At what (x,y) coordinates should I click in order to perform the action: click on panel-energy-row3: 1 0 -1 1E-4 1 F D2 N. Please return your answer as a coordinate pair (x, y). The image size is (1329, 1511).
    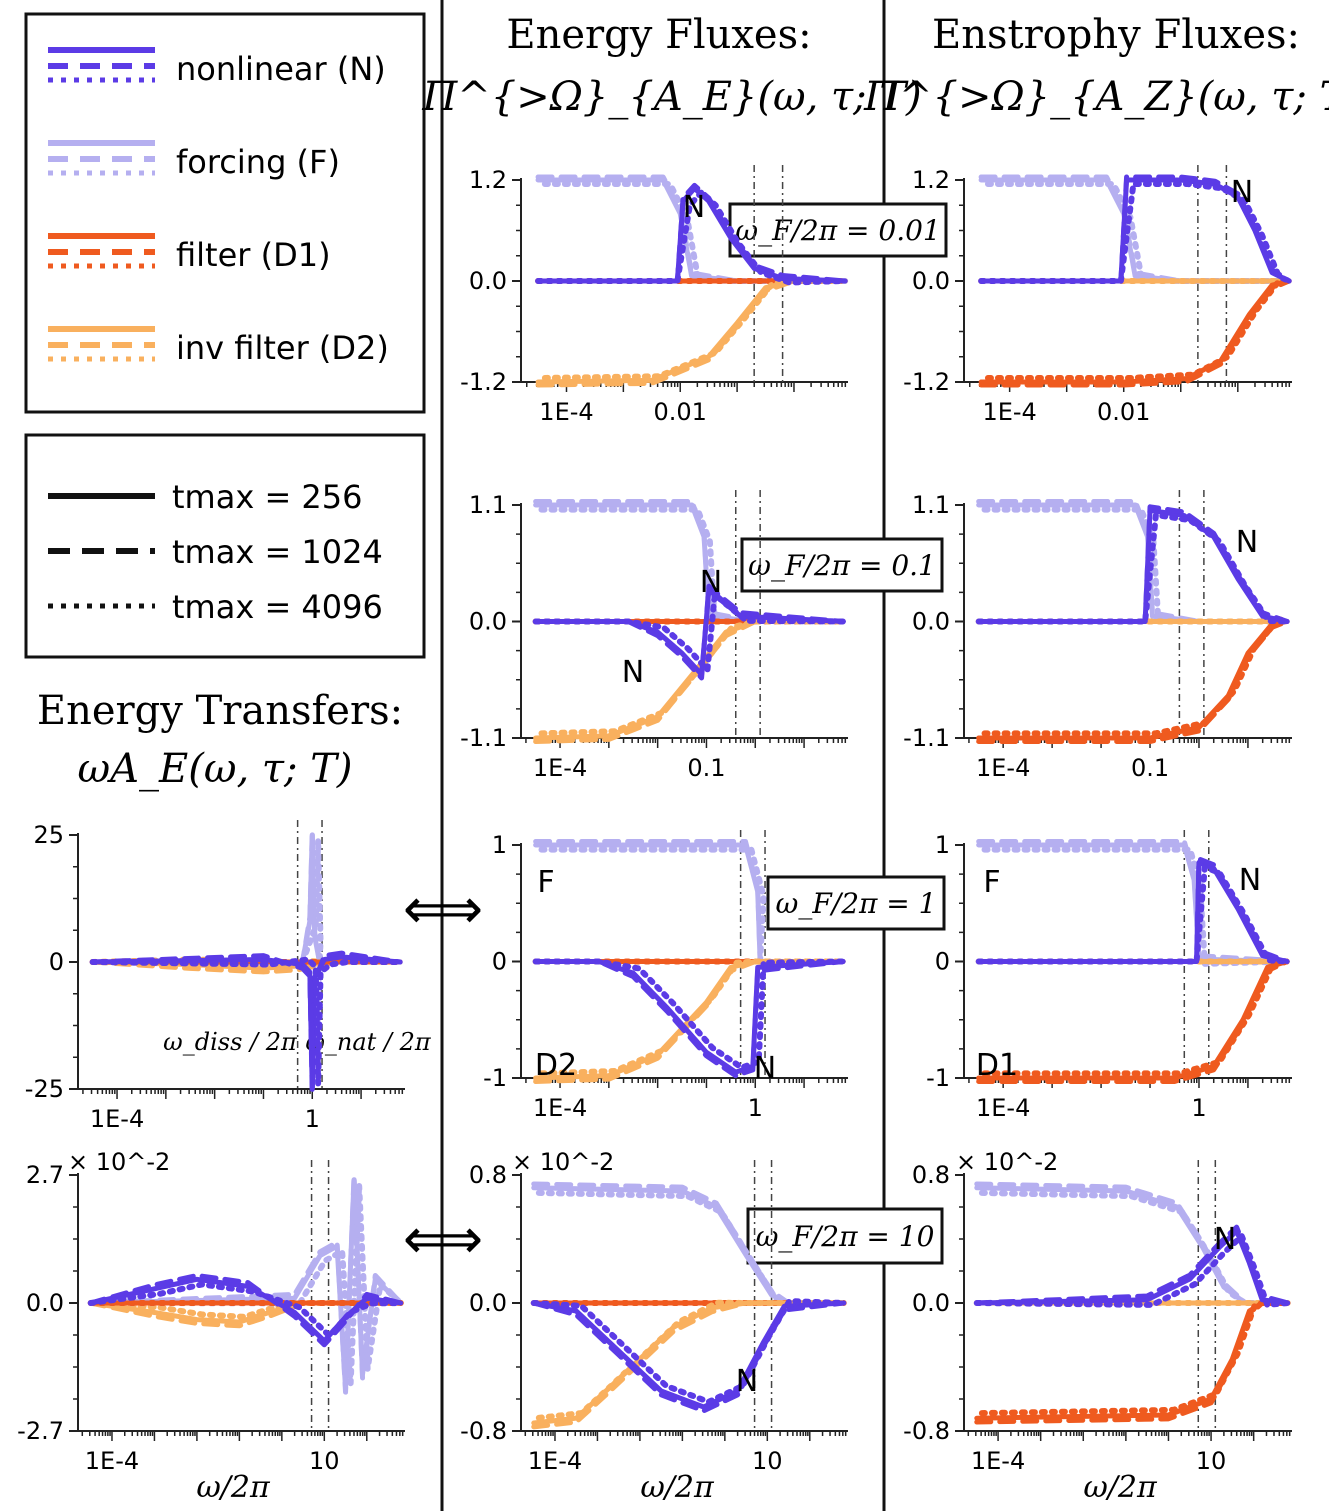
    Looking at the image, I should click on (665, 976).